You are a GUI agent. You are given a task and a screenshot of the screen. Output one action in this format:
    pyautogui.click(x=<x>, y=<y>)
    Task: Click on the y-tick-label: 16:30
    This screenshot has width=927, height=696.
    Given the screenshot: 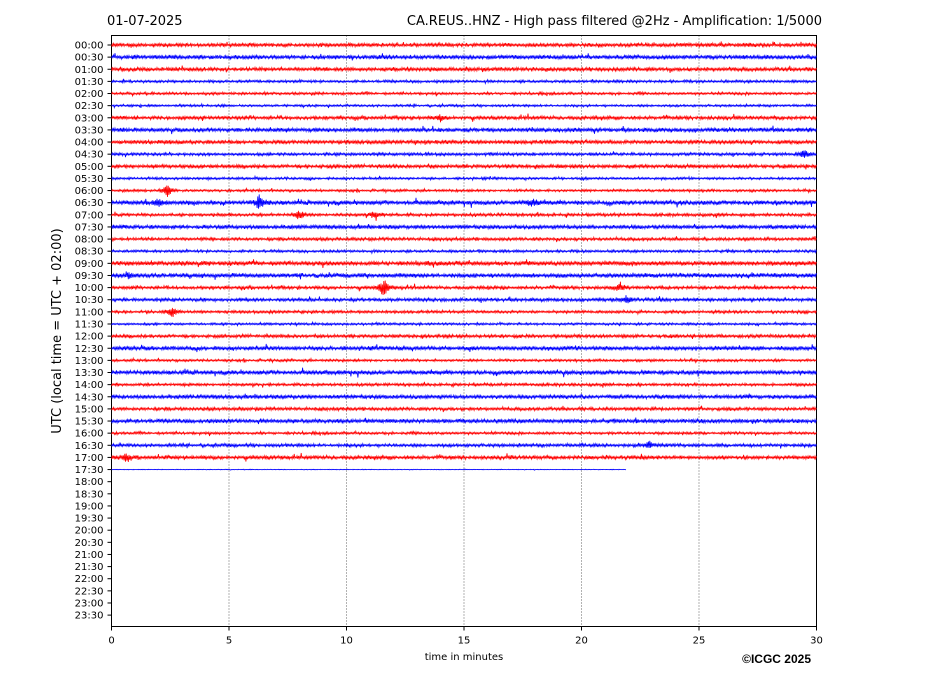 What is the action you would take?
    pyautogui.click(x=89, y=446)
    